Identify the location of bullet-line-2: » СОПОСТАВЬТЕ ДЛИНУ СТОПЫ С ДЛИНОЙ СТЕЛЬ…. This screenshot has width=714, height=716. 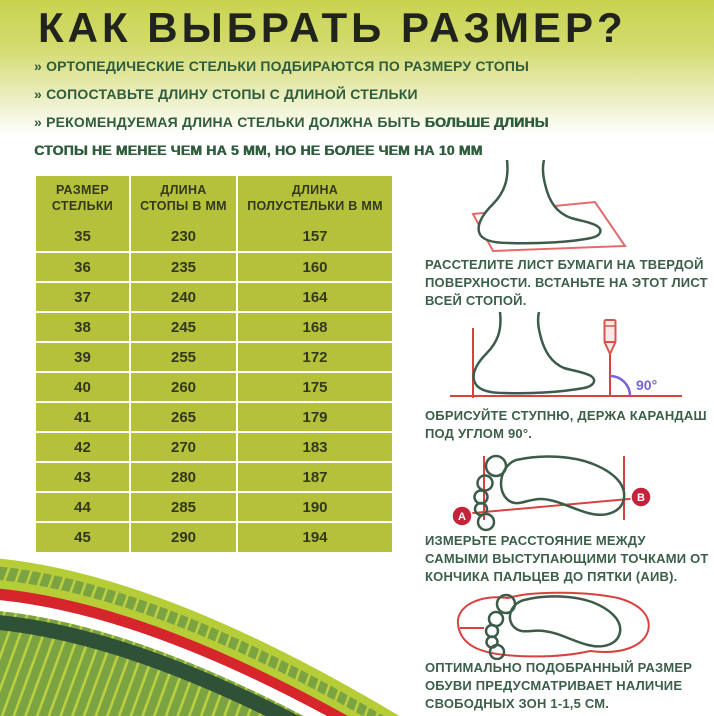
(314, 94).